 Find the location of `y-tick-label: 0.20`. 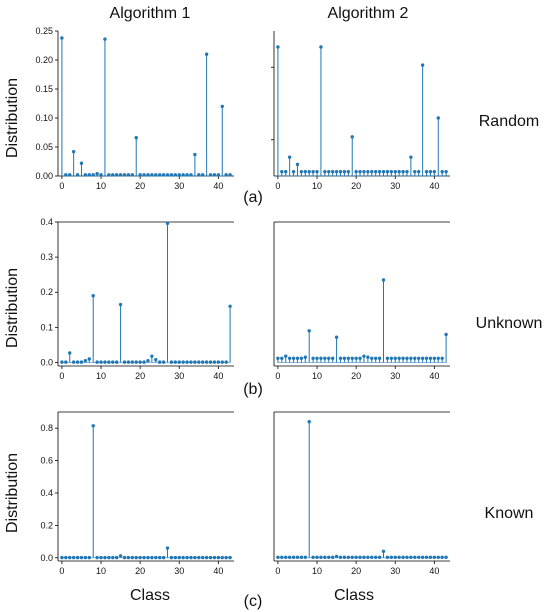

y-tick-label: 0.20 is located at coordinates (44, 60).